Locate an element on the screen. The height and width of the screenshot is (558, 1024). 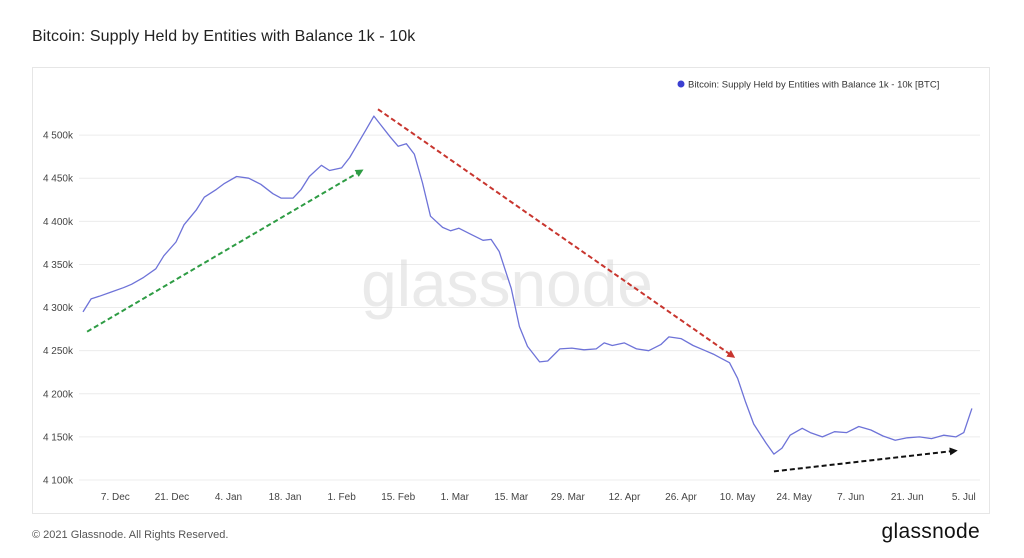
x-tick-label: 24. May is located at coordinates (794, 497).